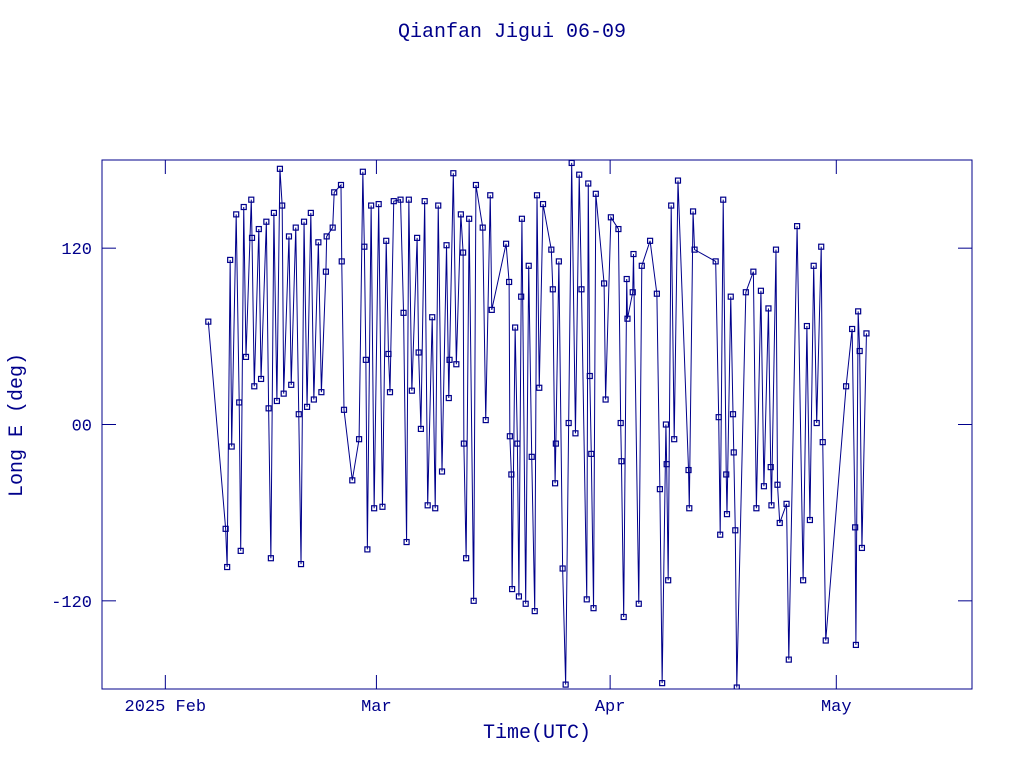 This screenshot has width=1024, height=773. What do you see at coordinates (17, 425) in the screenshot?
I see `y-axis-label: Long E (deg)` at bounding box center [17, 425].